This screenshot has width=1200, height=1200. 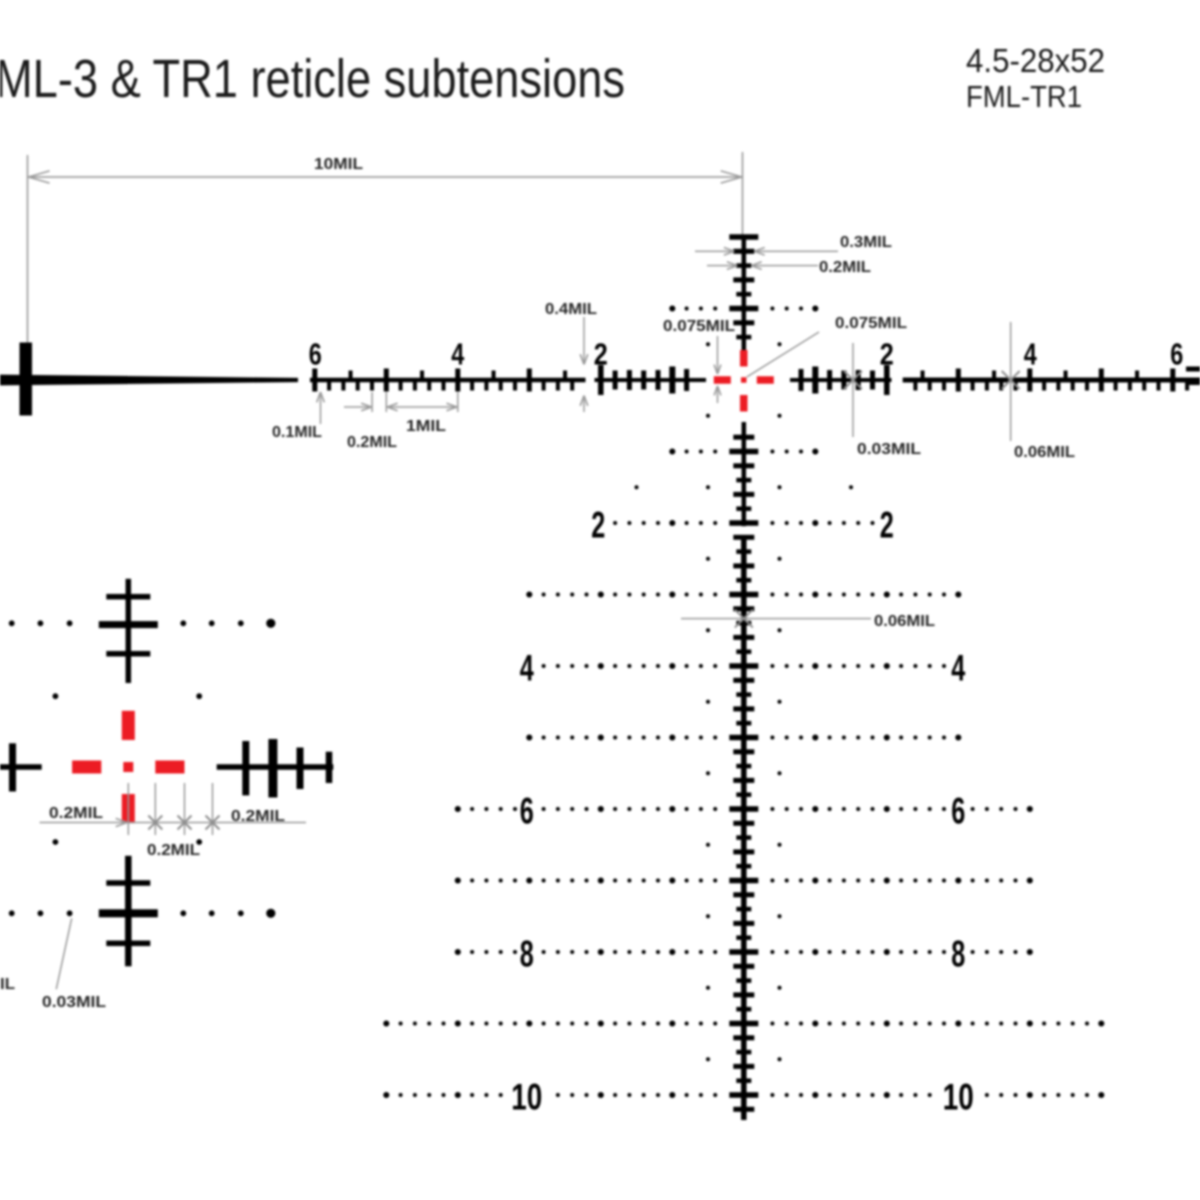 I want to click on svg-text: 0.4MIL, so click(x=571, y=309).